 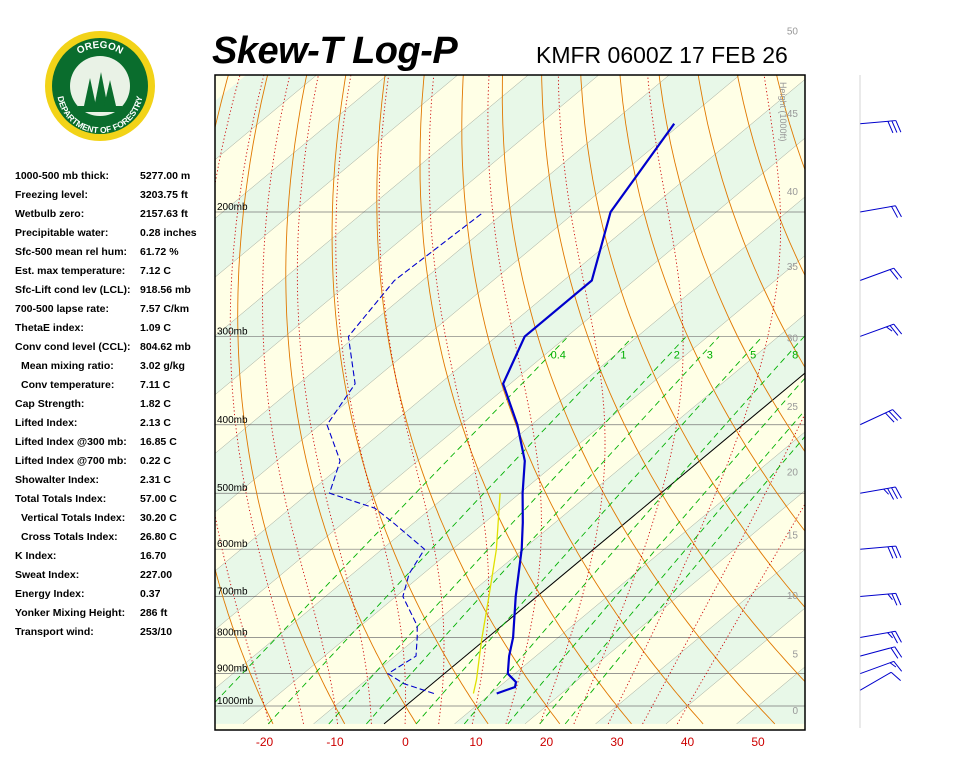 What do you see at coordinates (70, 271) in the screenshot?
I see `index-label: Est. max temperature:` at bounding box center [70, 271].